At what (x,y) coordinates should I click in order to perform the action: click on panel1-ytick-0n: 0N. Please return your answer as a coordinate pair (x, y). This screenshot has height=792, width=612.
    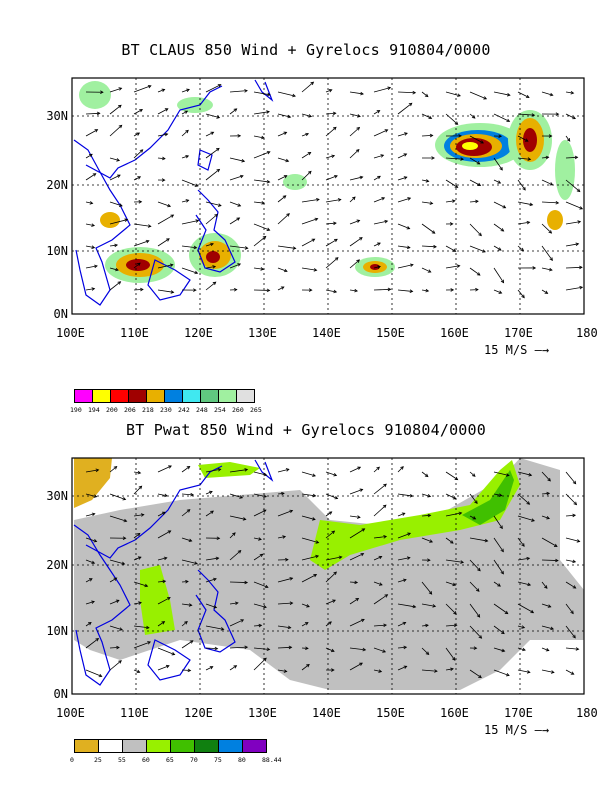
    Looking at the image, I should click on (60, 314).